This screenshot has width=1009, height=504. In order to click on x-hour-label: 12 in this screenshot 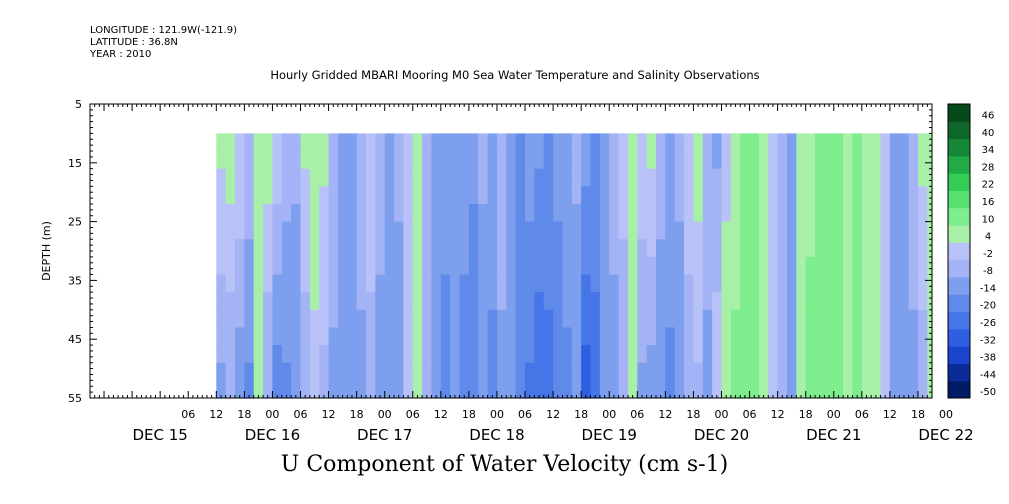, I will do `click(778, 414)`.